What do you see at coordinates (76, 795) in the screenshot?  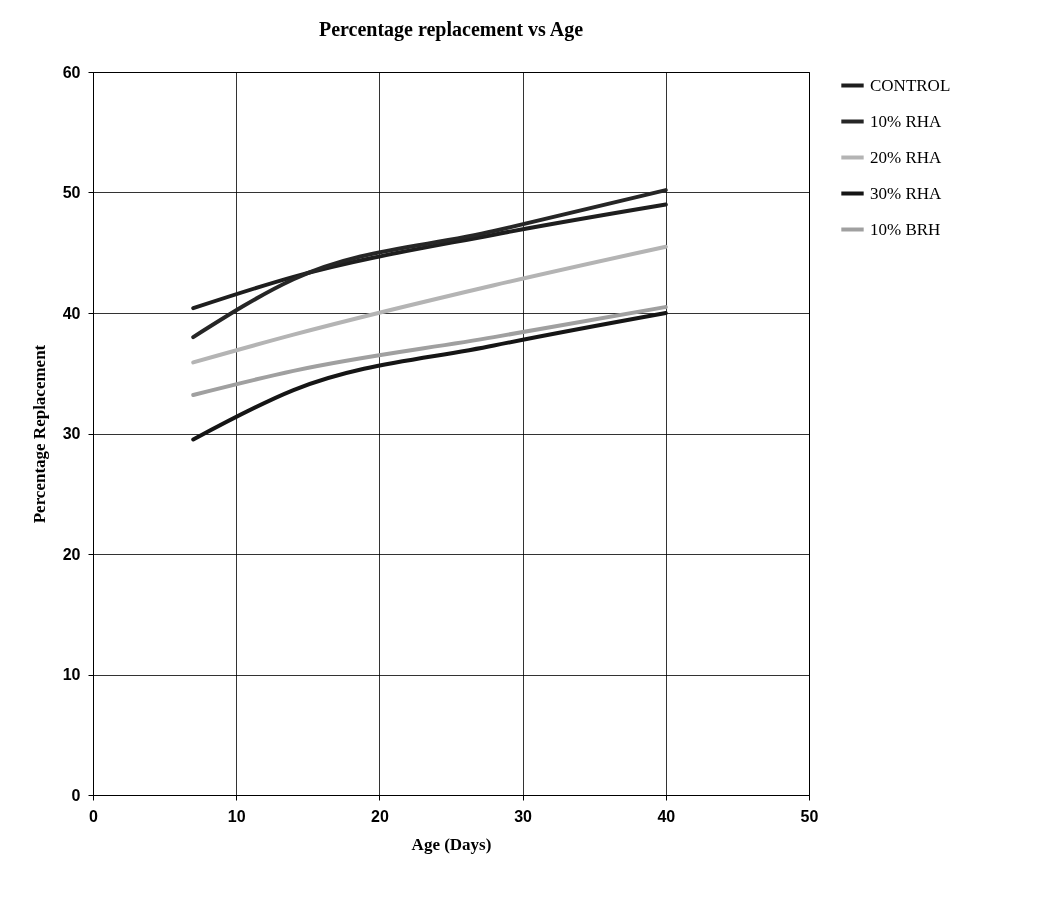 I see `y-tick-label: 0` at bounding box center [76, 795].